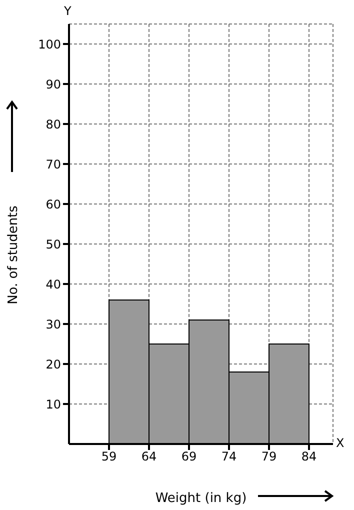 The height and width of the screenshot is (510, 354). What do you see at coordinates (229, 457) in the screenshot?
I see `x-tick-label: 74` at bounding box center [229, 457].